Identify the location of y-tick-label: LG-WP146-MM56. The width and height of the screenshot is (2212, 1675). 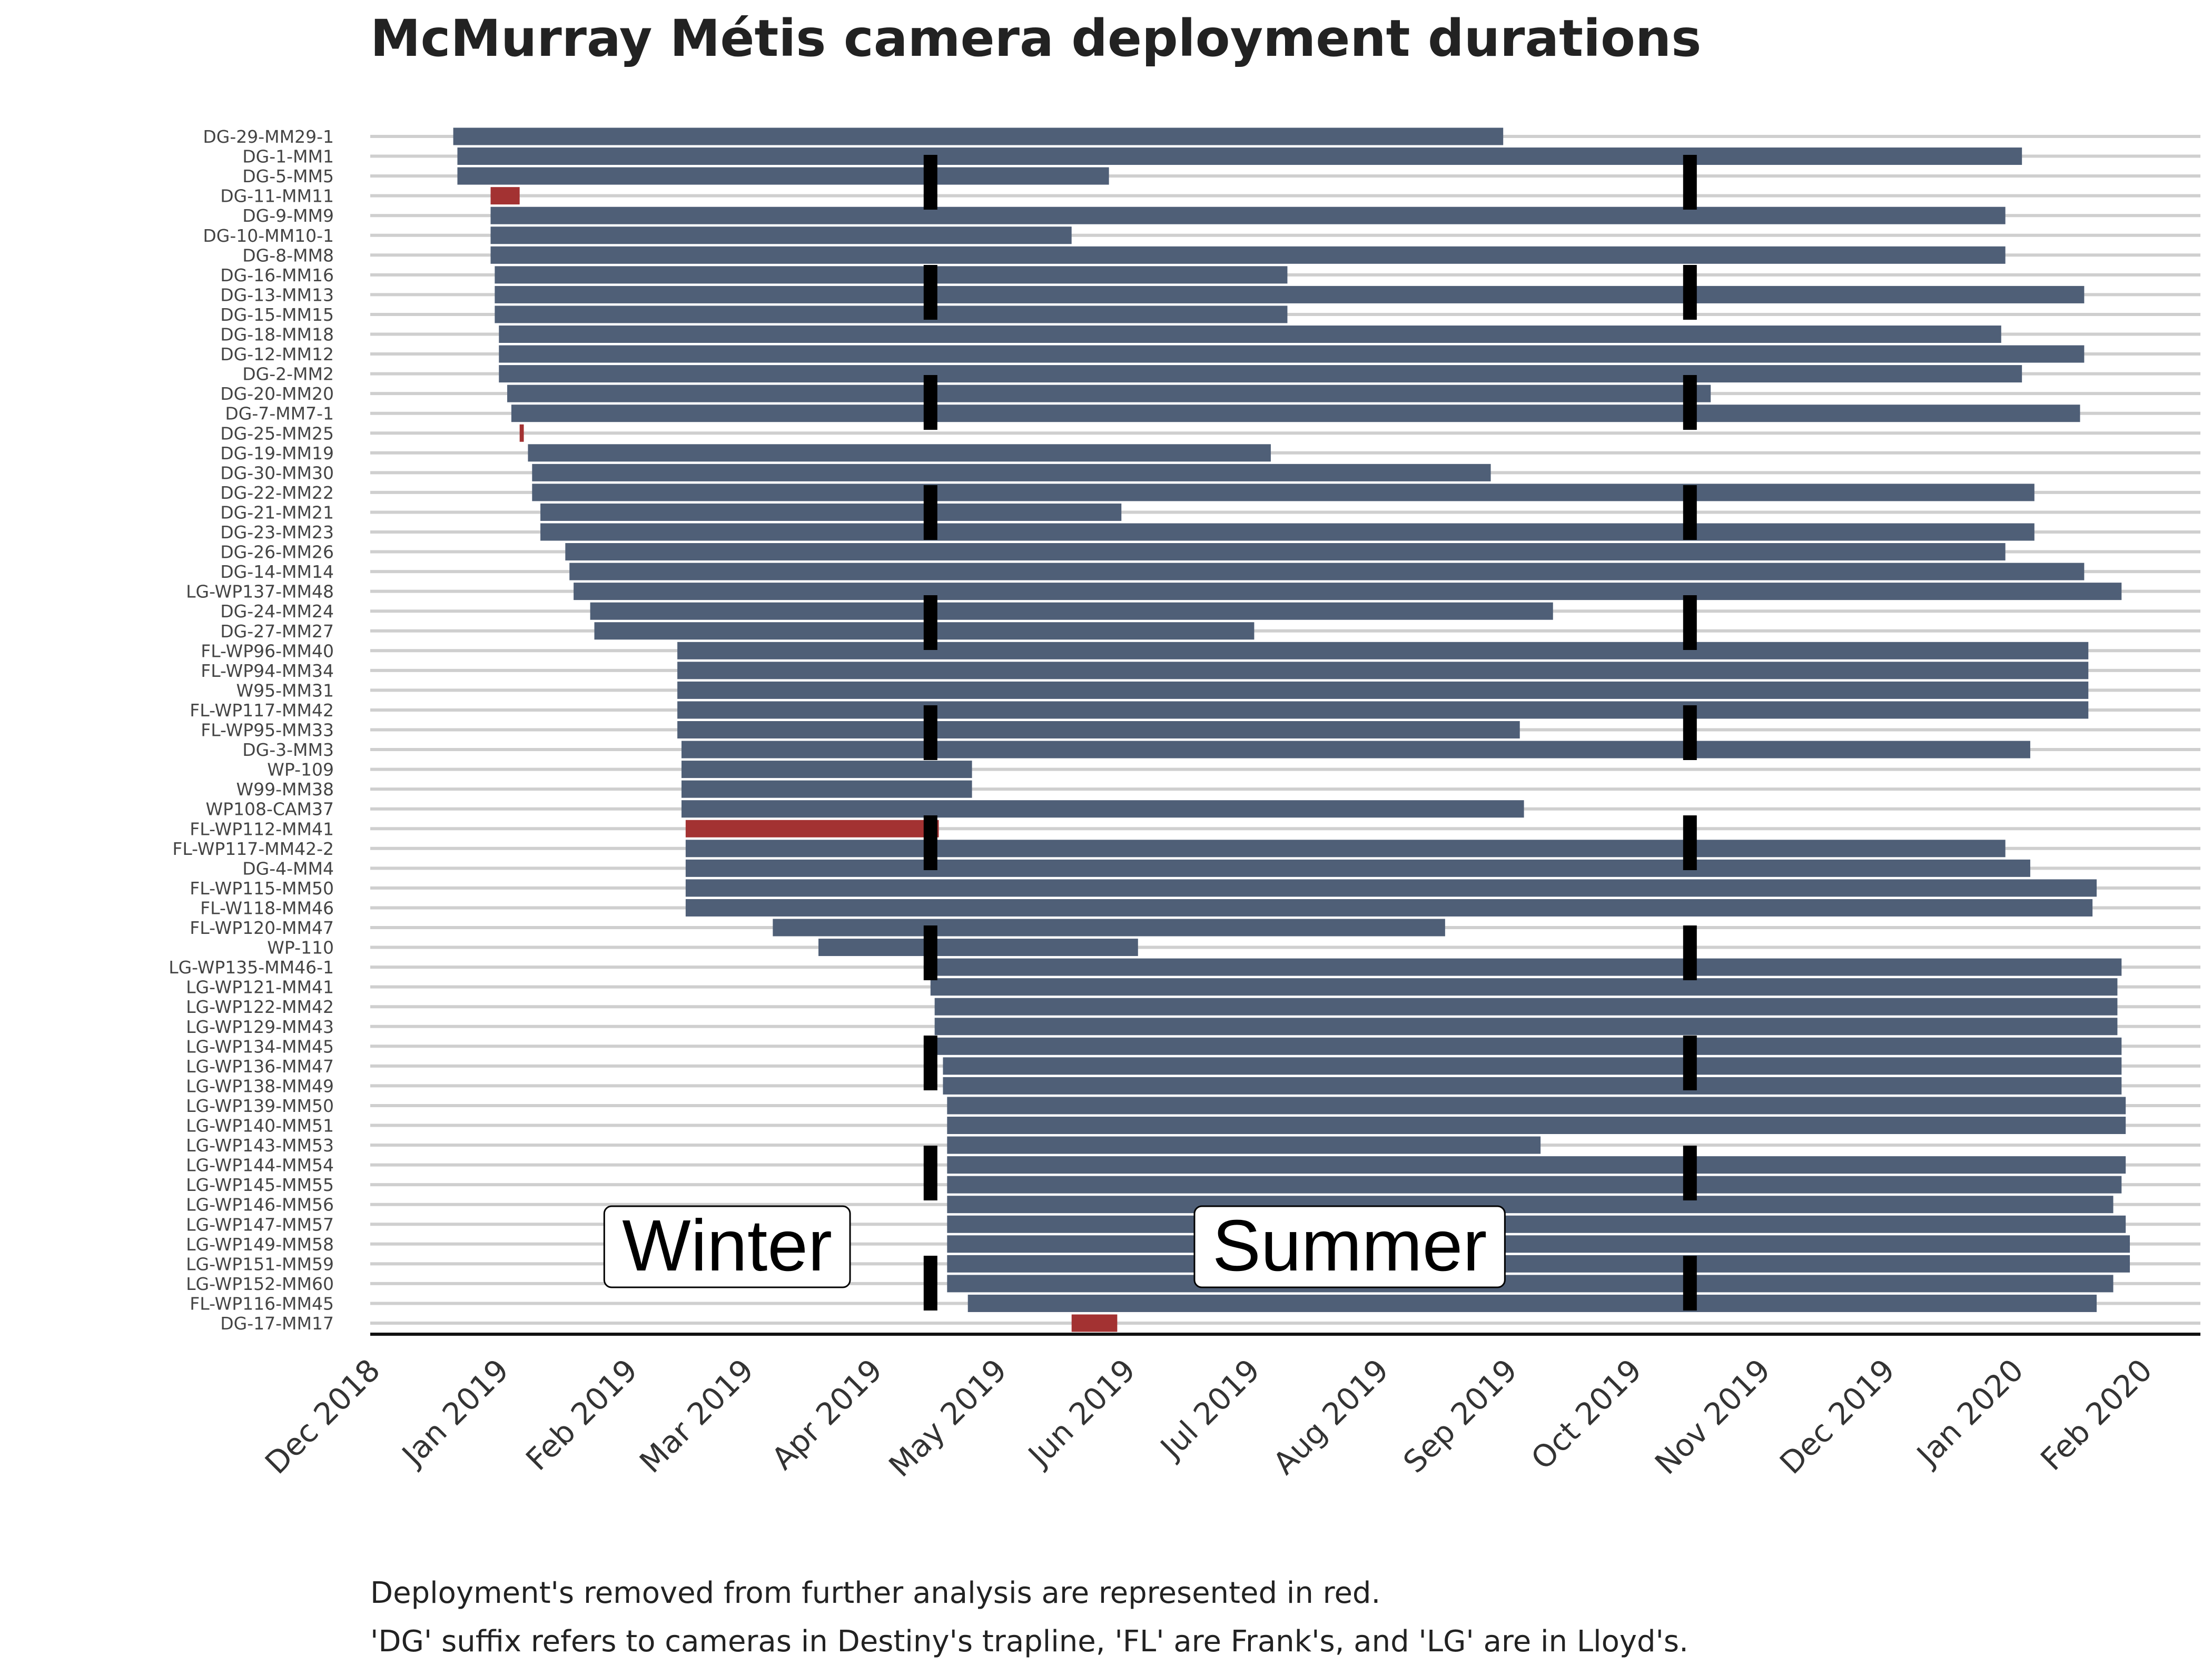
(260, 1205).